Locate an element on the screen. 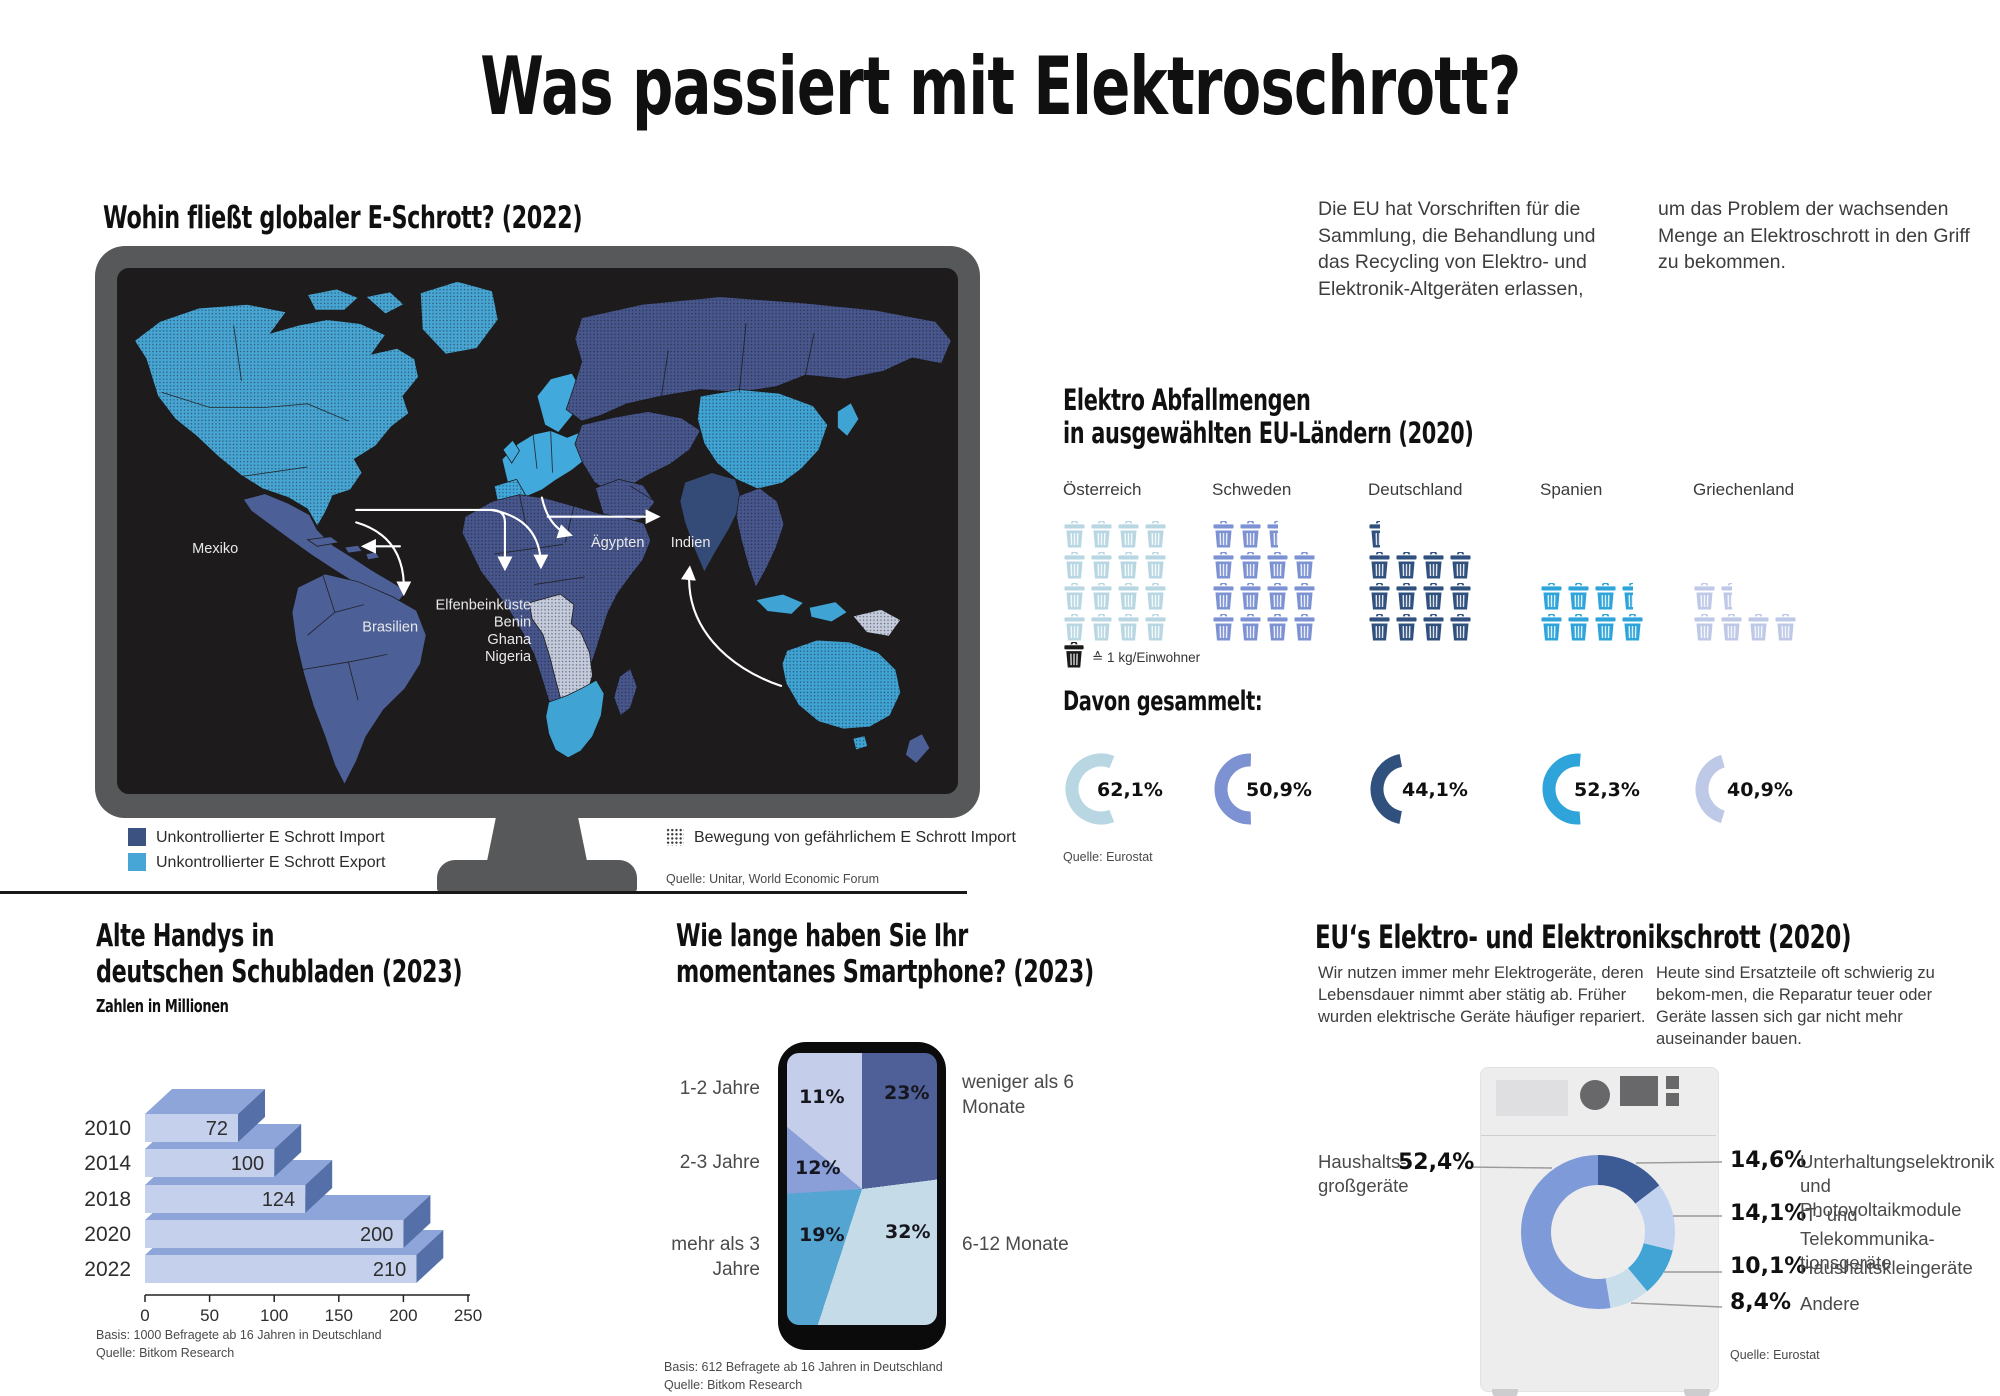  bar-value-label: 72 is located at coordinates (217, 1129).